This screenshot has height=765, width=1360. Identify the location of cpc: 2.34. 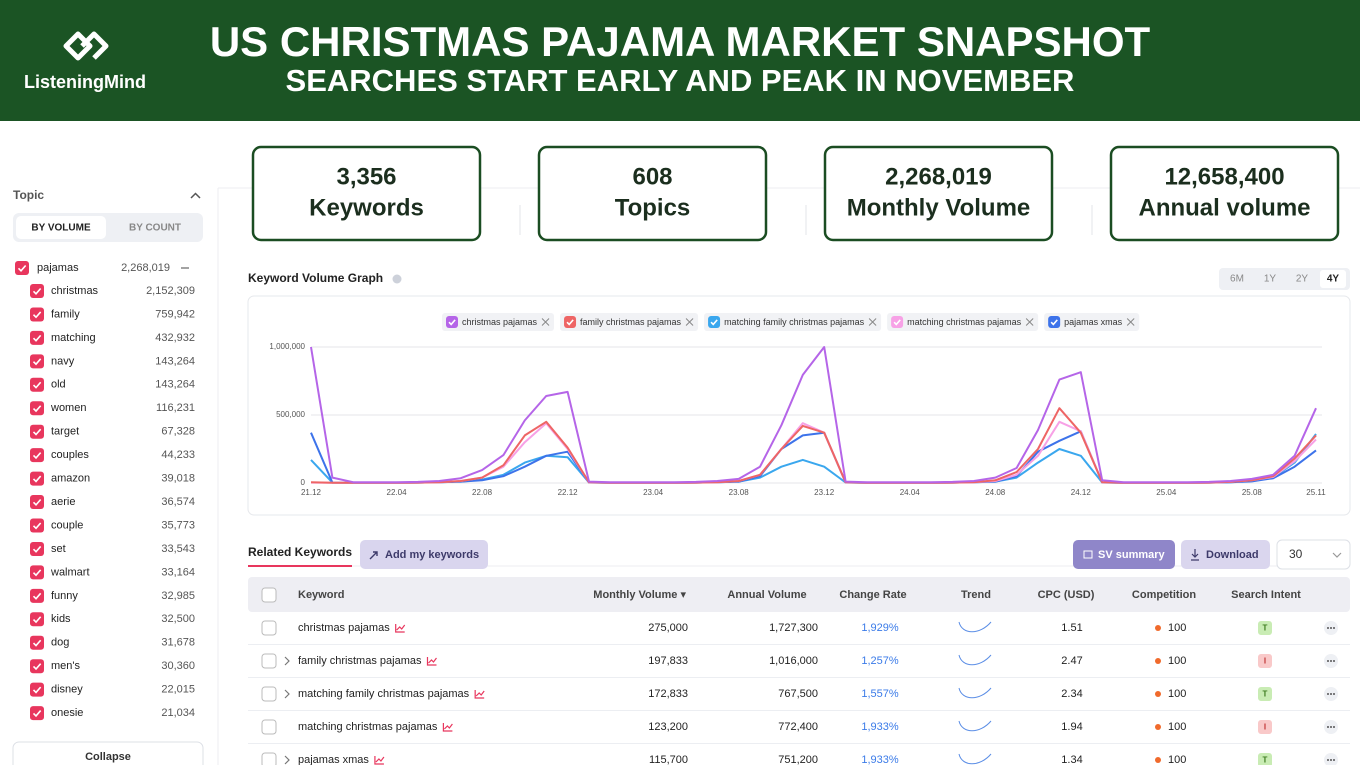
(1071, 694).